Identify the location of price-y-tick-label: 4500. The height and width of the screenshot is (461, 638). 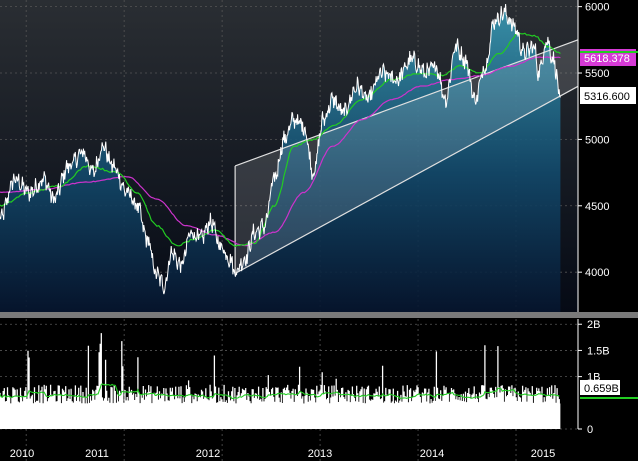
(597, 207).